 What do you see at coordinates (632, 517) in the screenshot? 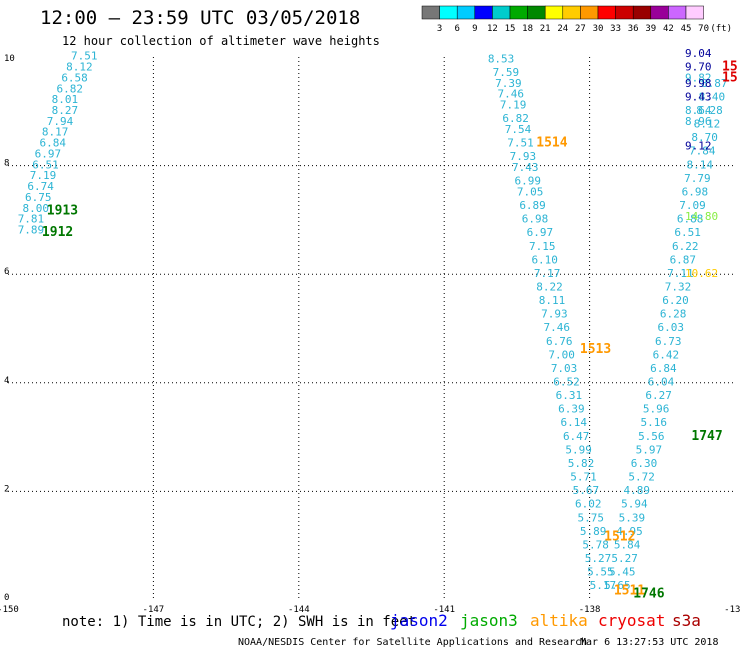
I see `wave-height-point: 5.39` at bounding box center [632, 517].